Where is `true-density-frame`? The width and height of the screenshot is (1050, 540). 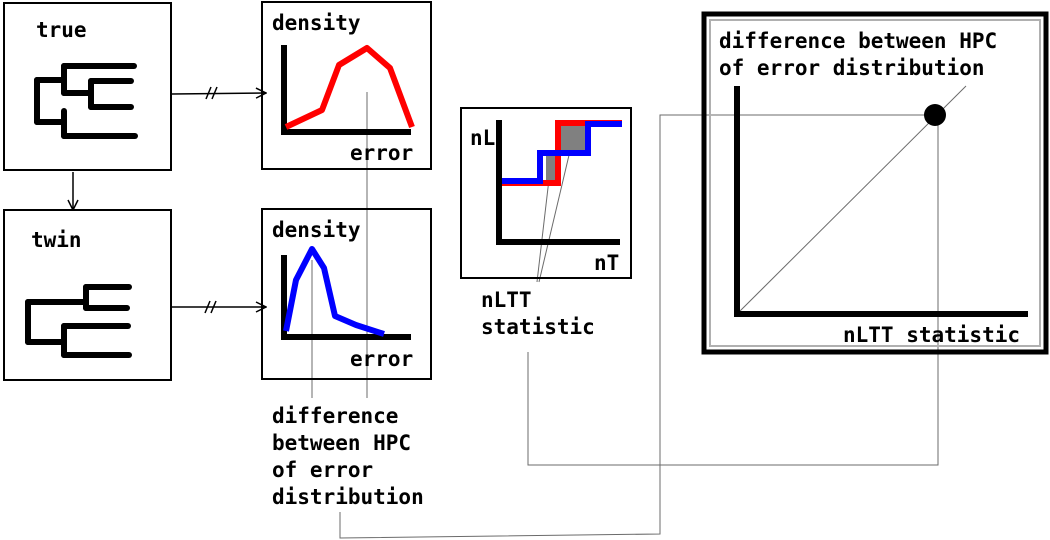 true-density-frame is located at coordinates (346, 85).